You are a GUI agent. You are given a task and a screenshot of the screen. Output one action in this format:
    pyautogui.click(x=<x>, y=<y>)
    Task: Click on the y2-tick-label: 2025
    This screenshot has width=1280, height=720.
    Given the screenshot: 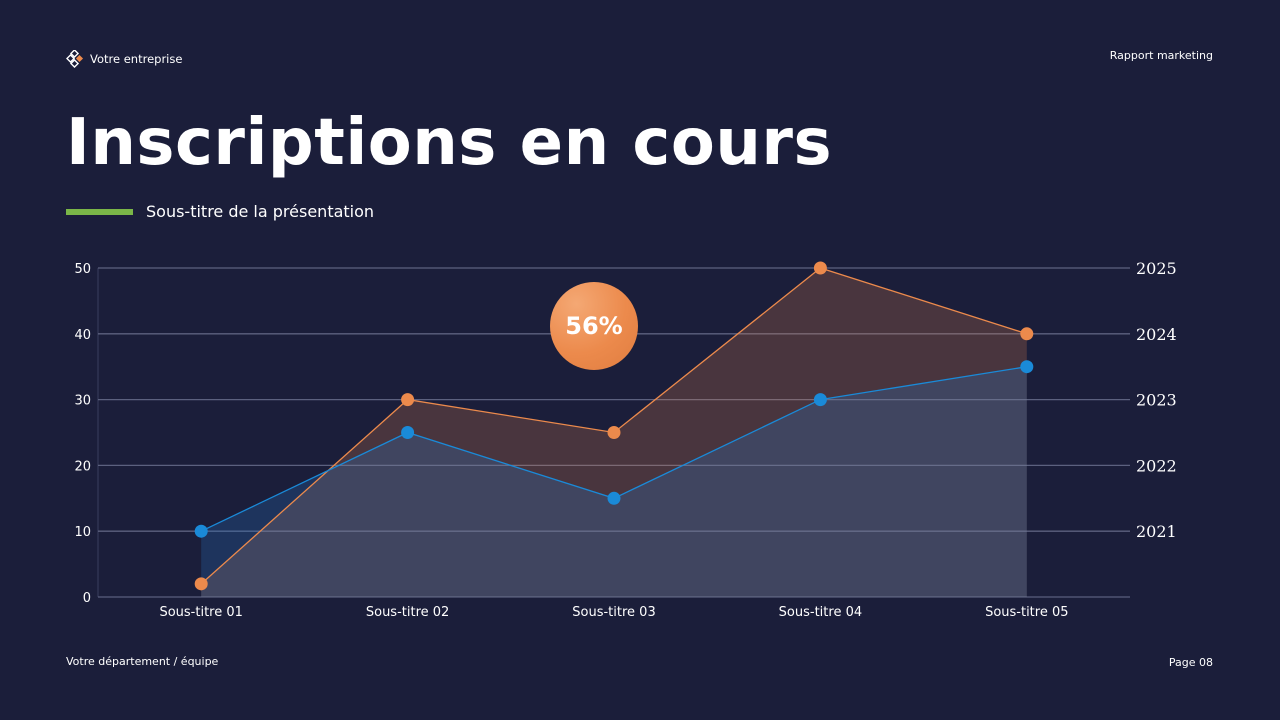 What is the action you would take?
    pyautogui.click(x=1156, y=268)
    